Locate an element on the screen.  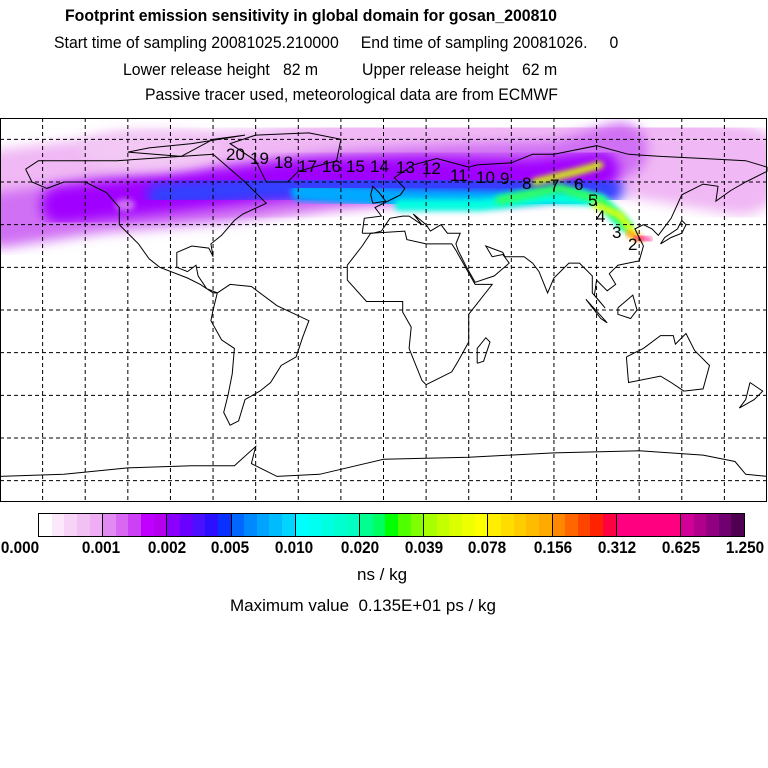
maximum-value: Maximum value 0.135E+01 ps / kg is located at coordinates (363, 605).